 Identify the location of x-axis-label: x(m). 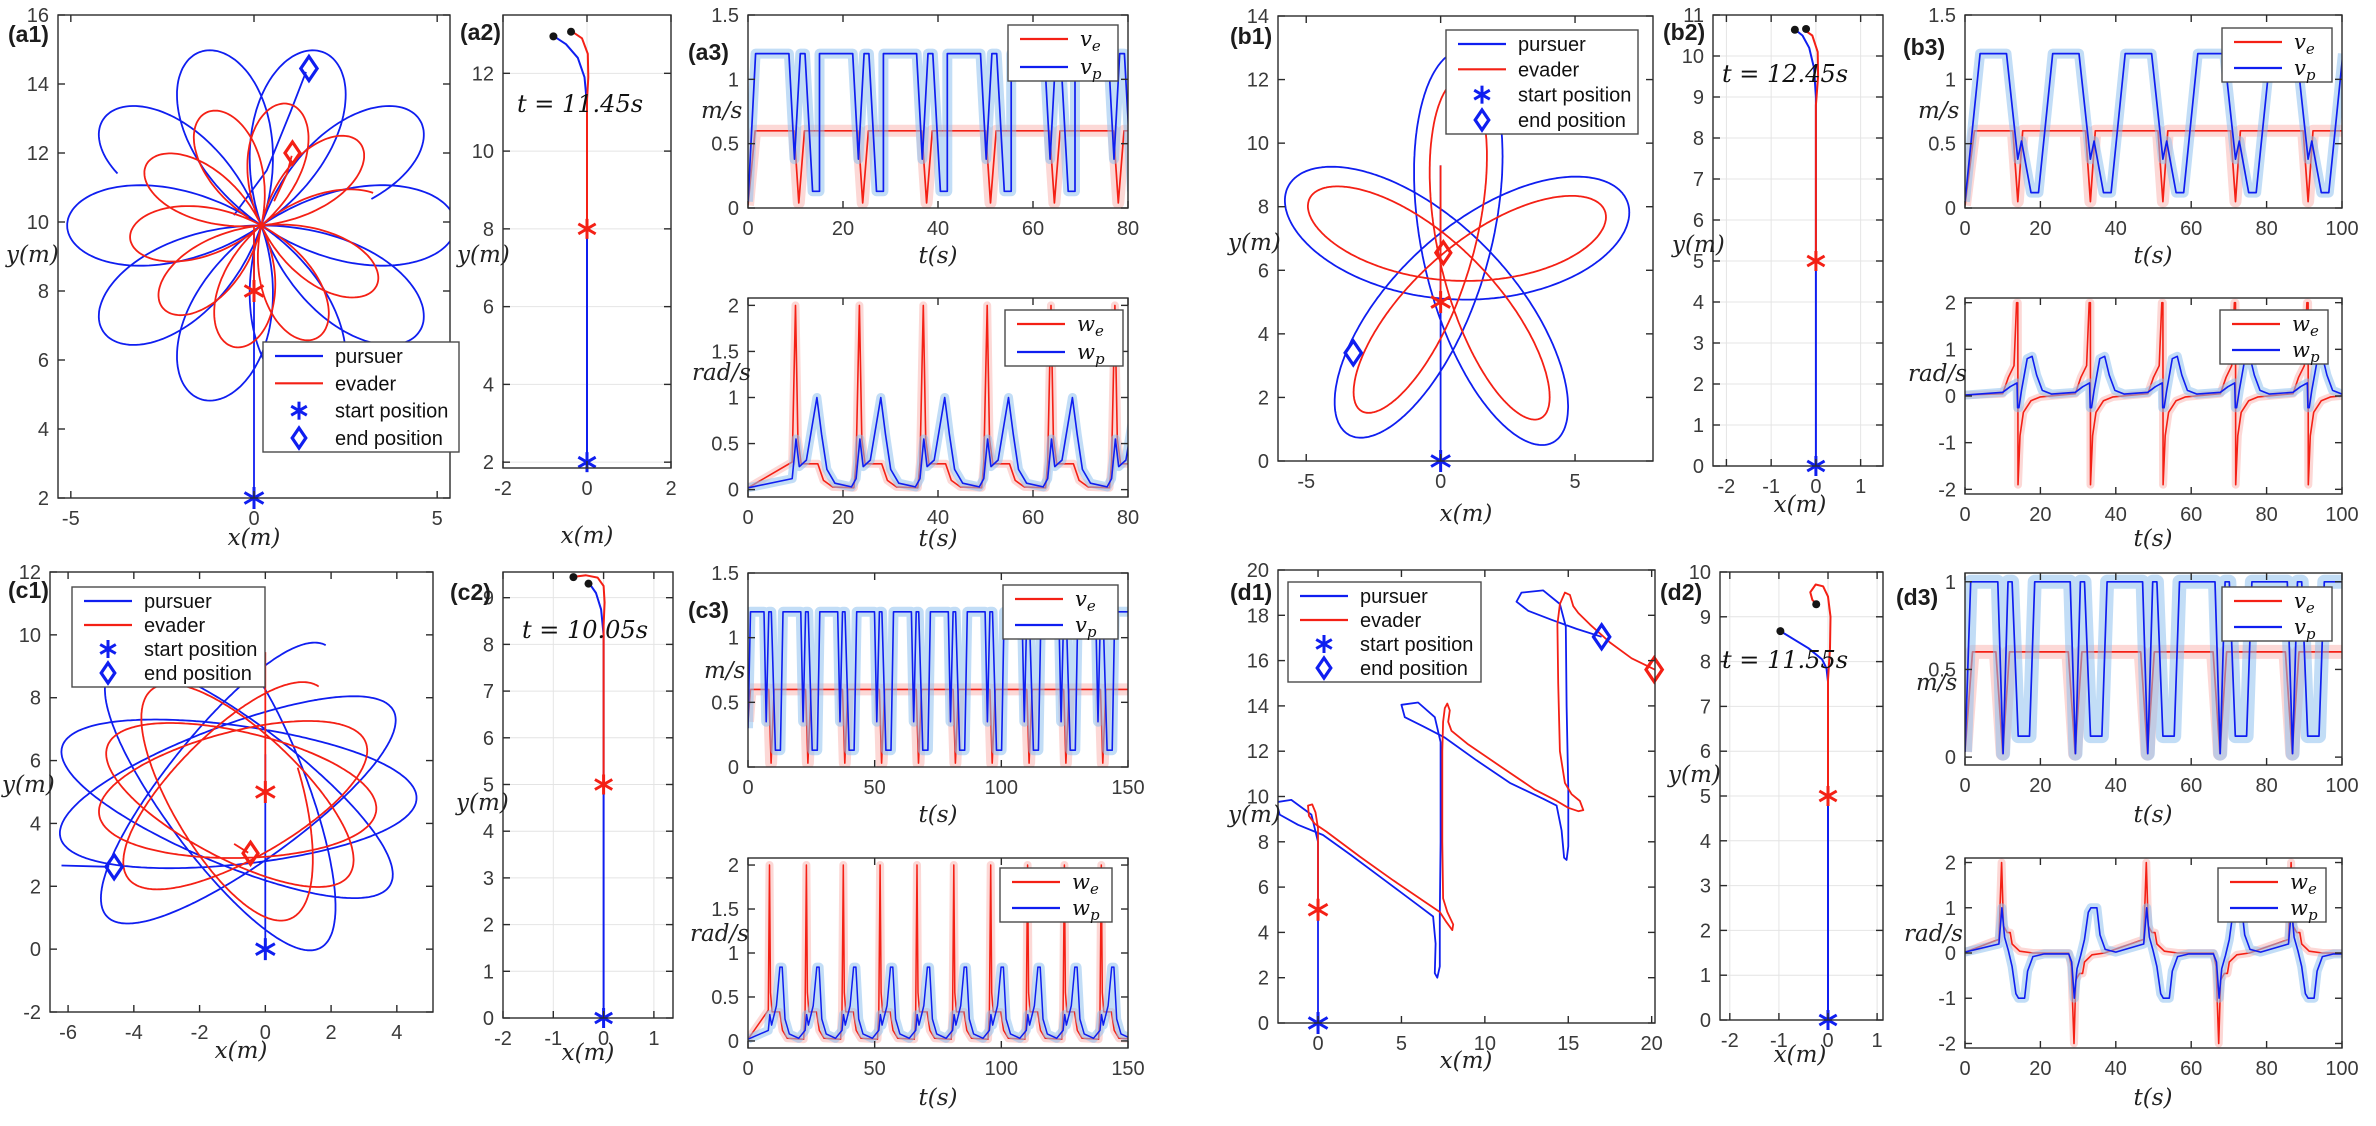
(1800, 1055).